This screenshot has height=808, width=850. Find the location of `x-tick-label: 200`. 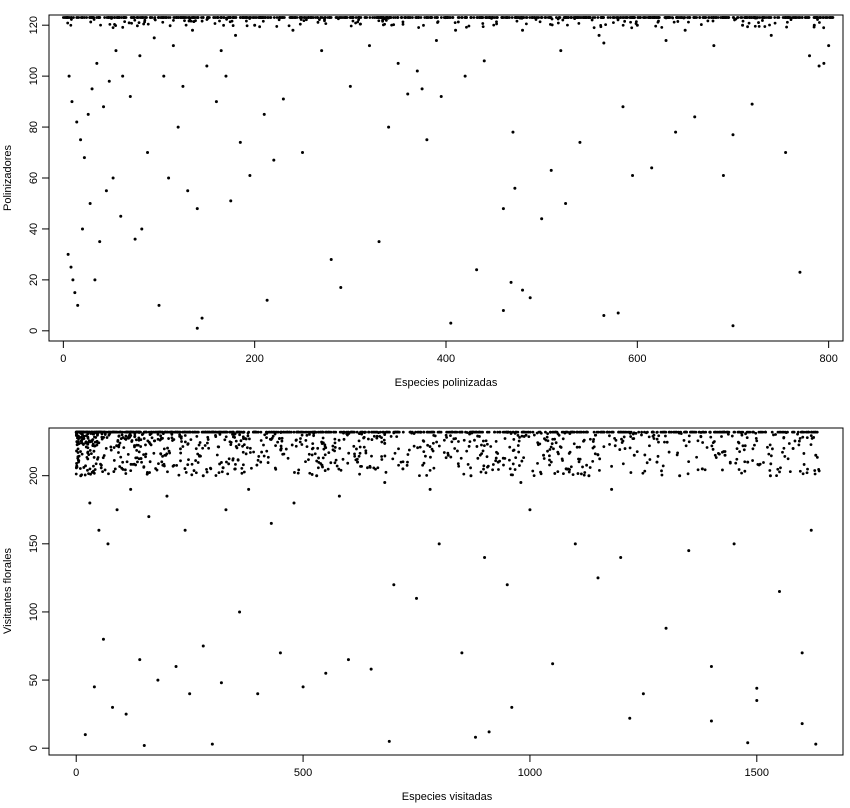

x-tick-label: 200 is located at coordinates (254, 359).